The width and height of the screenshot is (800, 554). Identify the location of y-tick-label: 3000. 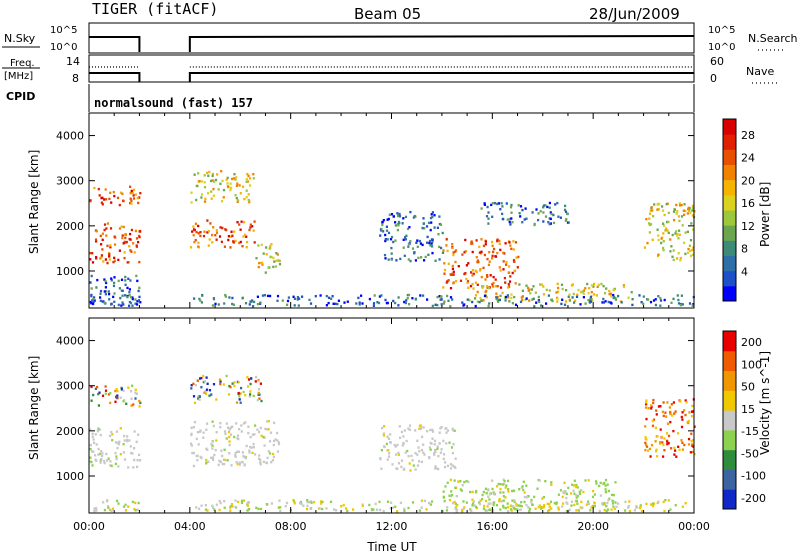
(70, 181).